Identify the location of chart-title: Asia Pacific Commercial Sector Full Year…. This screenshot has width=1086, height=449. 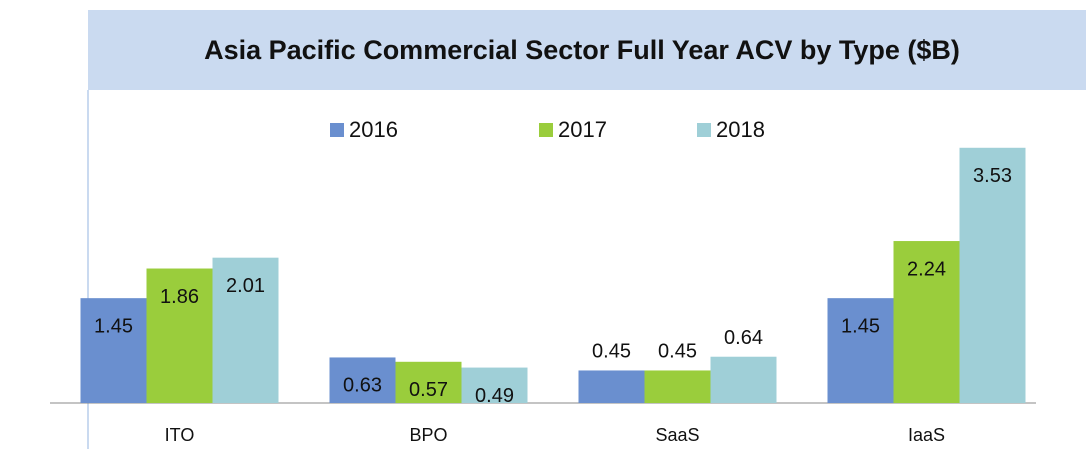
(582, 50).